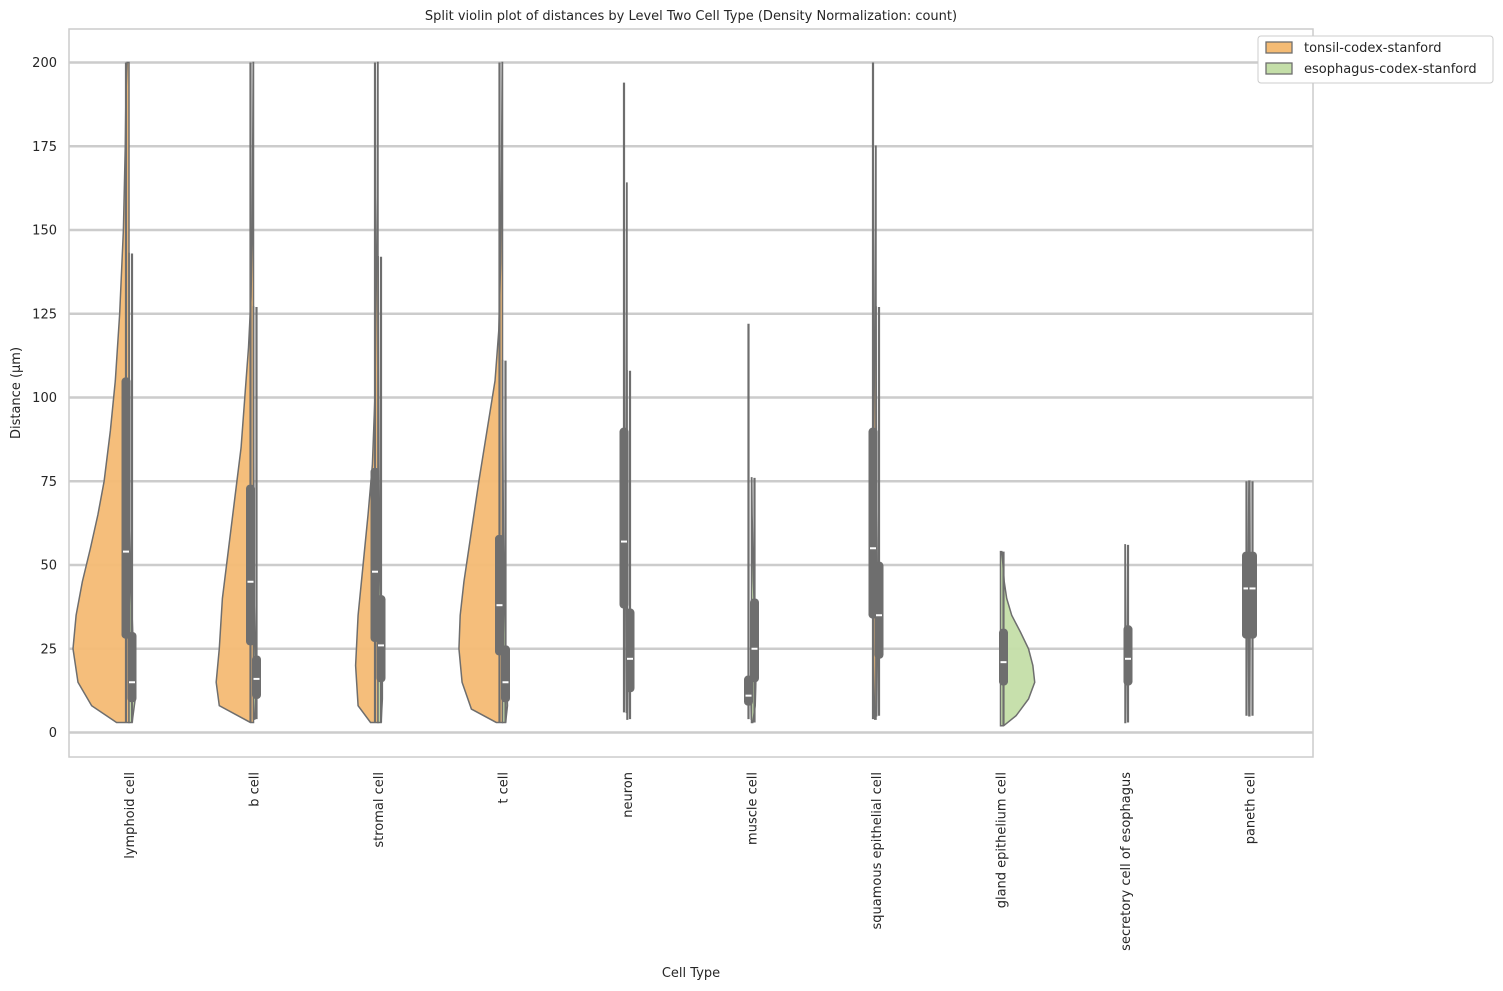  What do you see at coordinates (44, 314) in the screenshot?
I see `y-tick-label: 125` at bounding box center [44, 314].